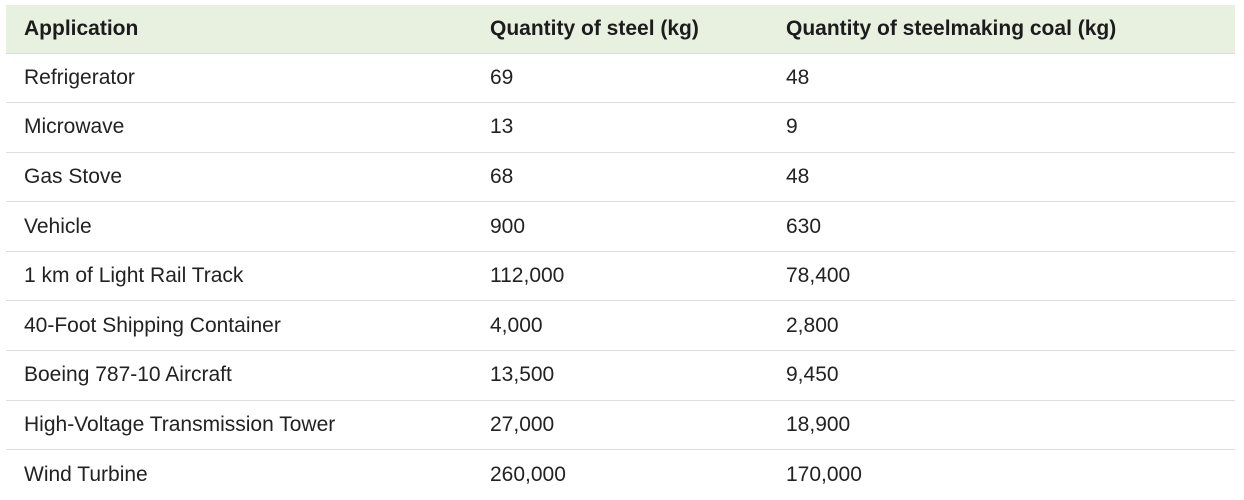 This screenshot has width=1244, height=500. What do you see at coordinates (1001, 226) in the screenshot?
I see `cell-coal-quantity: 630` at bounding box center [1001, 226].